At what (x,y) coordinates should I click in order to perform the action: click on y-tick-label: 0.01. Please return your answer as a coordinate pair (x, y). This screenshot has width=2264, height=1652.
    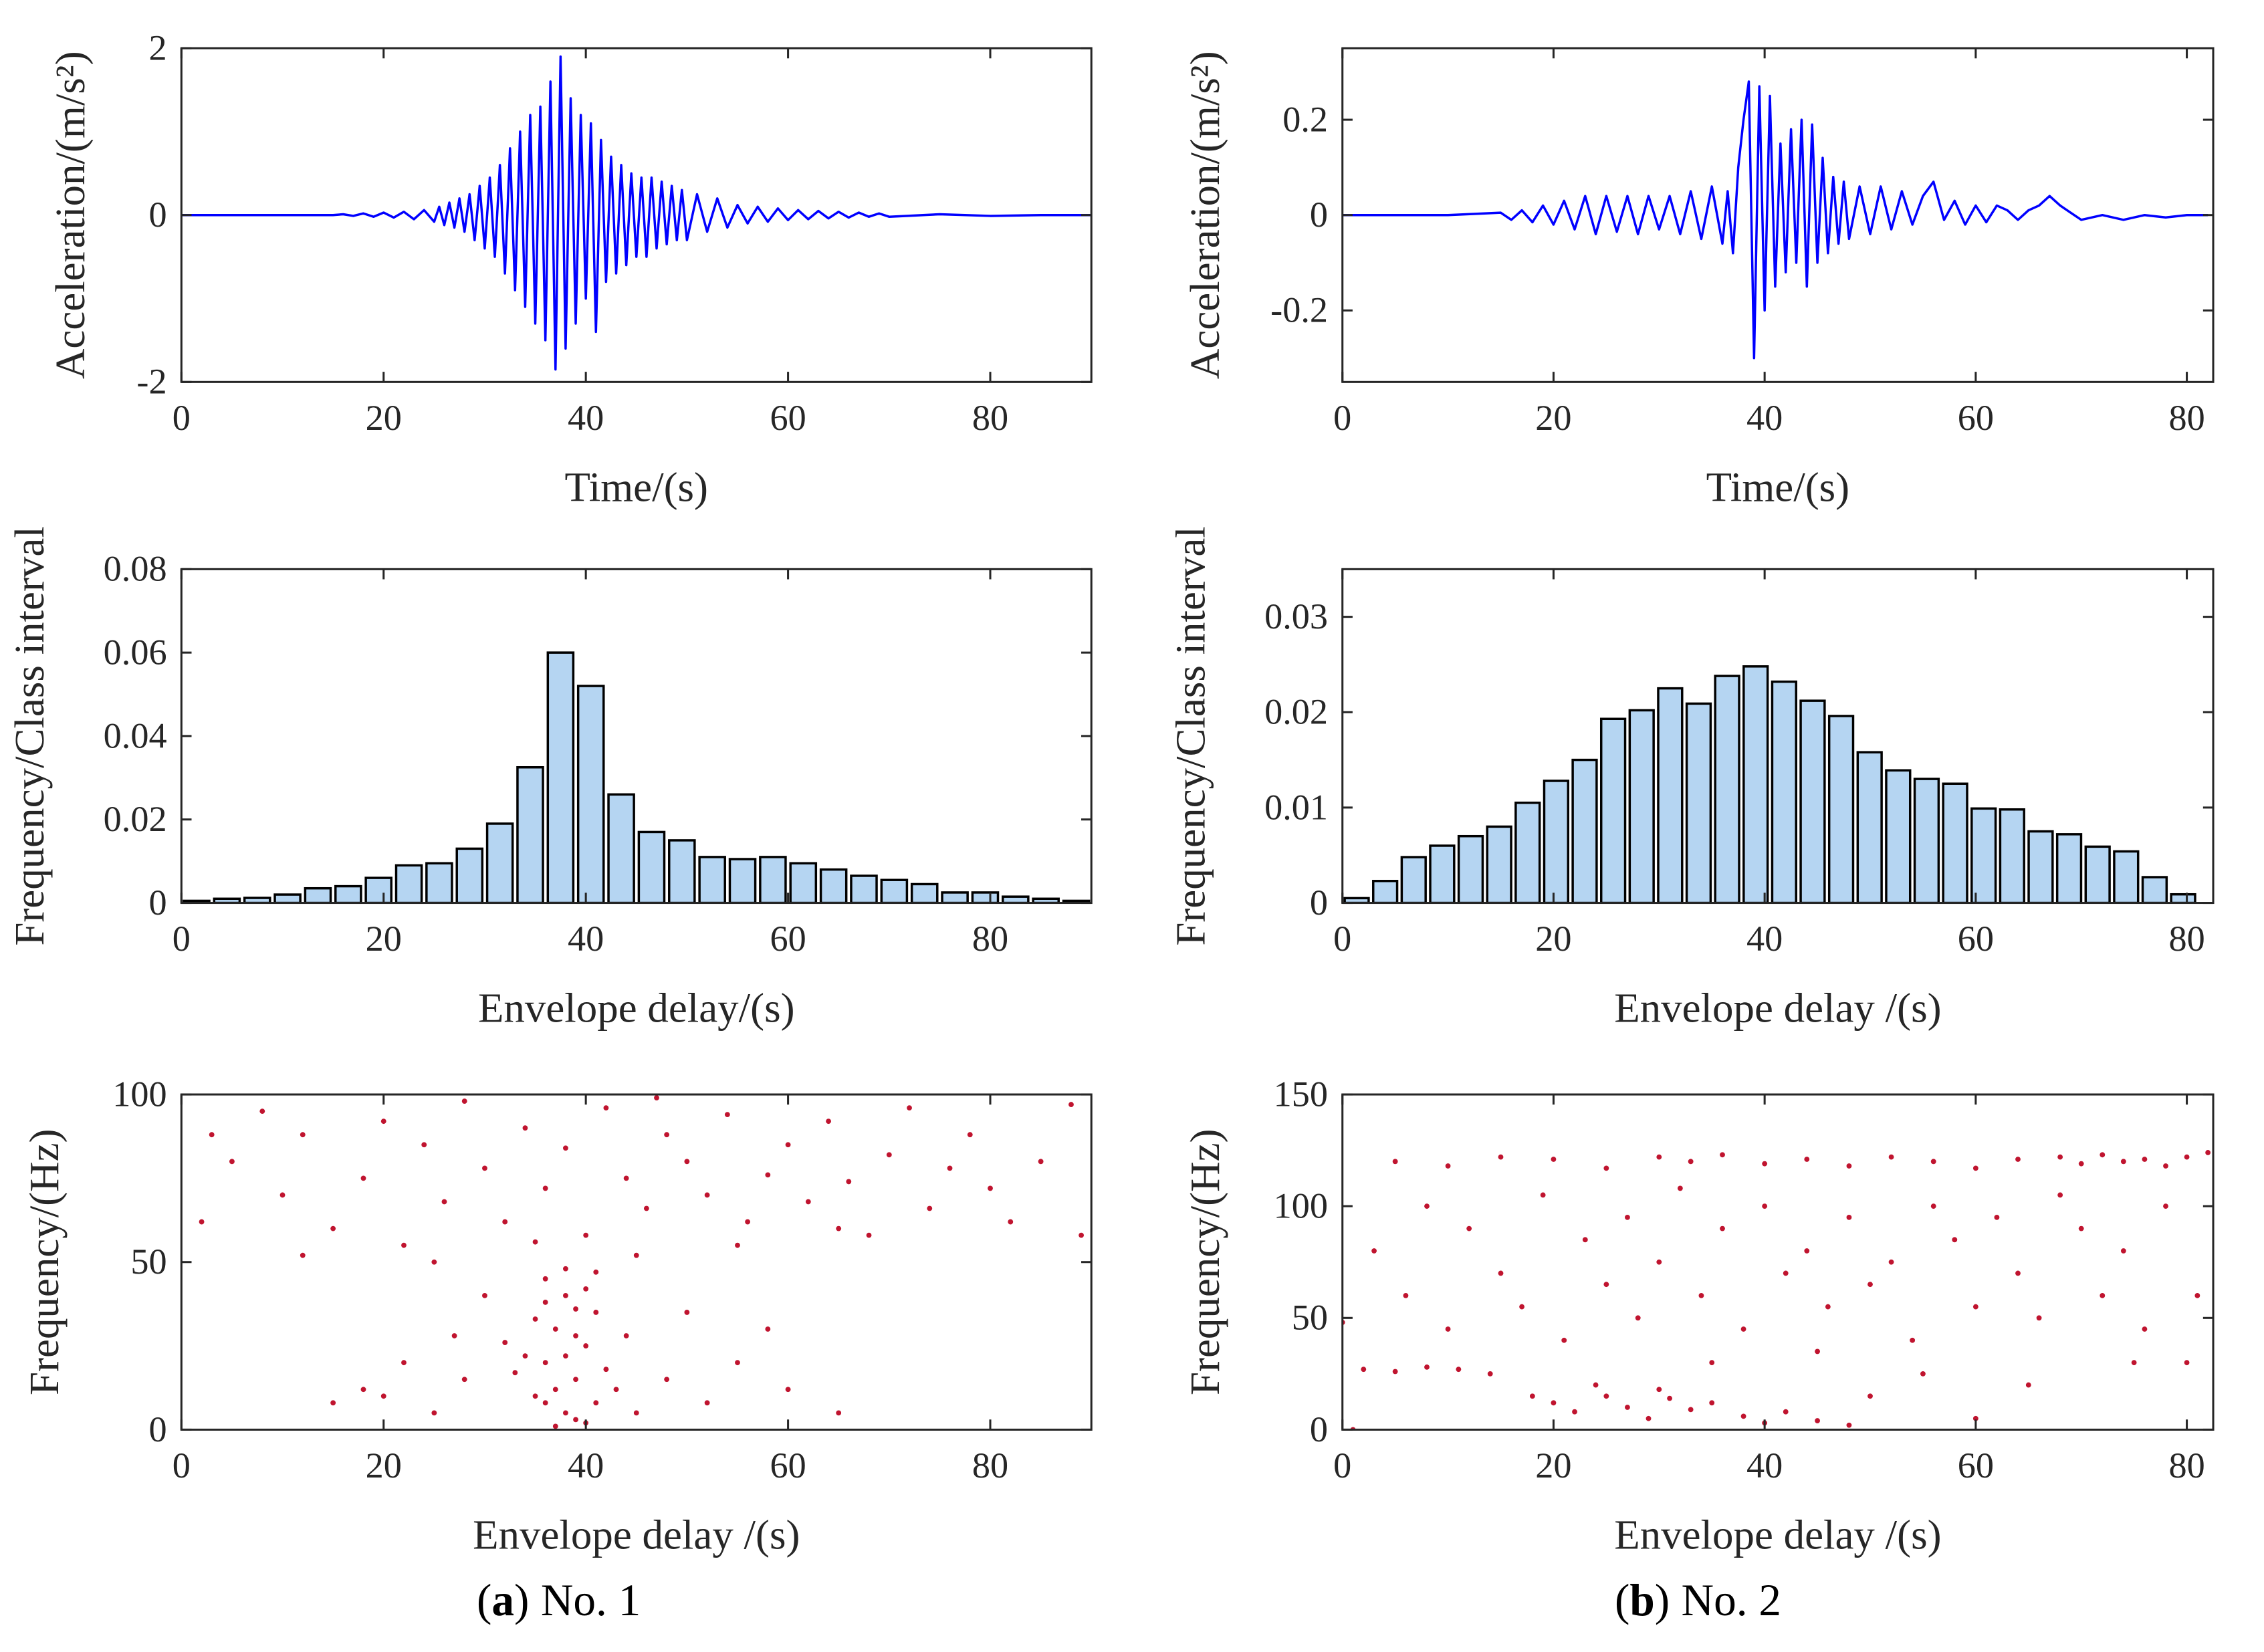
    Looking at the image, I should click on (1296, 807).